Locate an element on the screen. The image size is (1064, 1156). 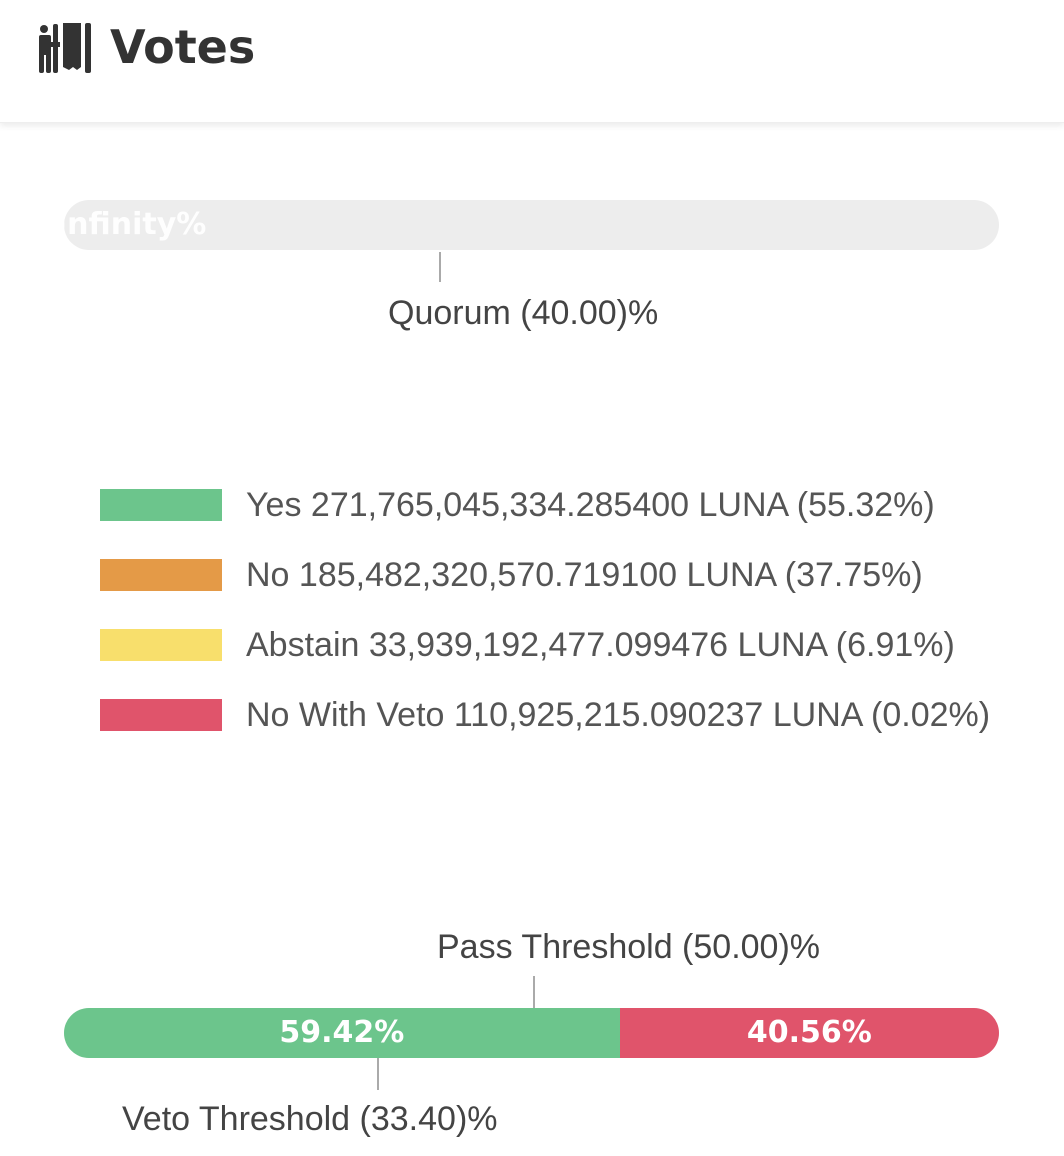
quorum-bar-label: Infinity% is located at coordinates (135, 224).